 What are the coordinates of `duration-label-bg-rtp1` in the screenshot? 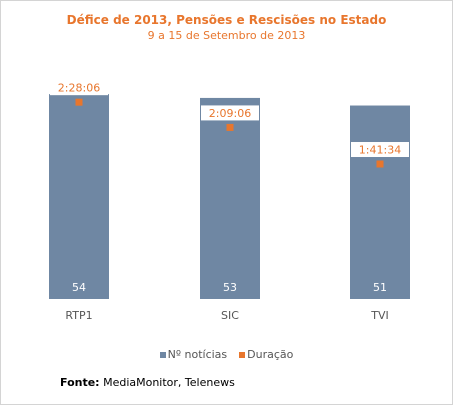 It's located at (79, 88).